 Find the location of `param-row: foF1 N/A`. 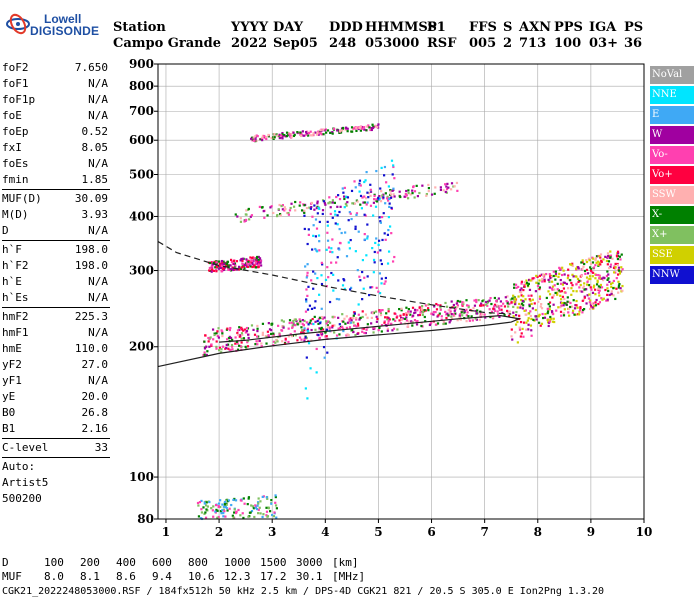

param-row: foF1 N/A is located at coordinates (56, 84).